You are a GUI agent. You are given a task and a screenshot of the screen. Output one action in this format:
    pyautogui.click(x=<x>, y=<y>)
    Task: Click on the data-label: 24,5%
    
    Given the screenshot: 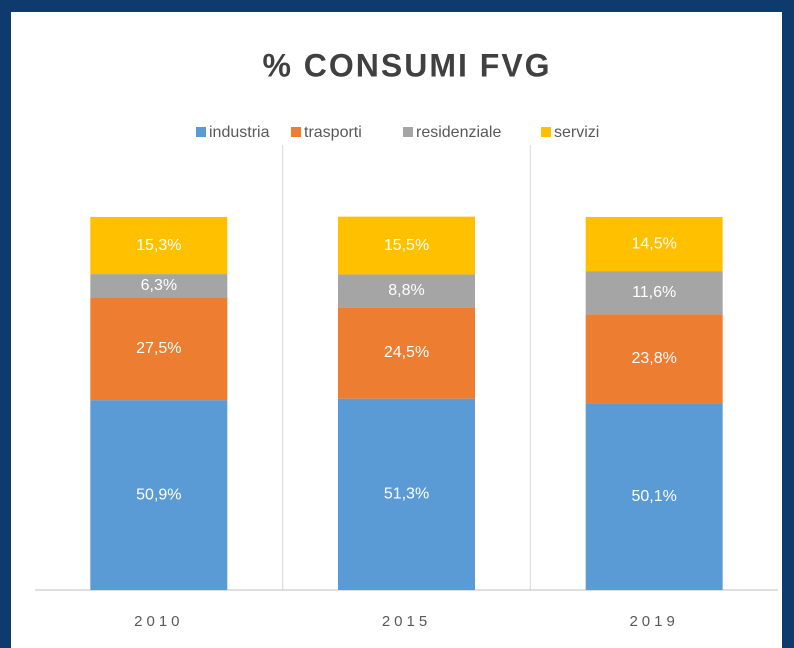 What is the action you would take?
    pyautogui.click(x=406, y=352)
    